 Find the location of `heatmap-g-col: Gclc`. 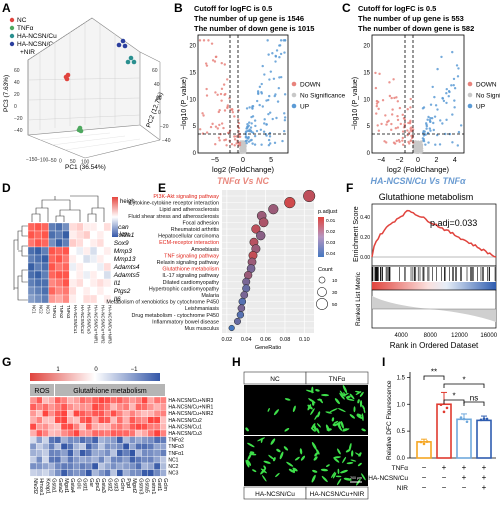

heatmap-g-col: Gclc is located at coordinates (78, 483).